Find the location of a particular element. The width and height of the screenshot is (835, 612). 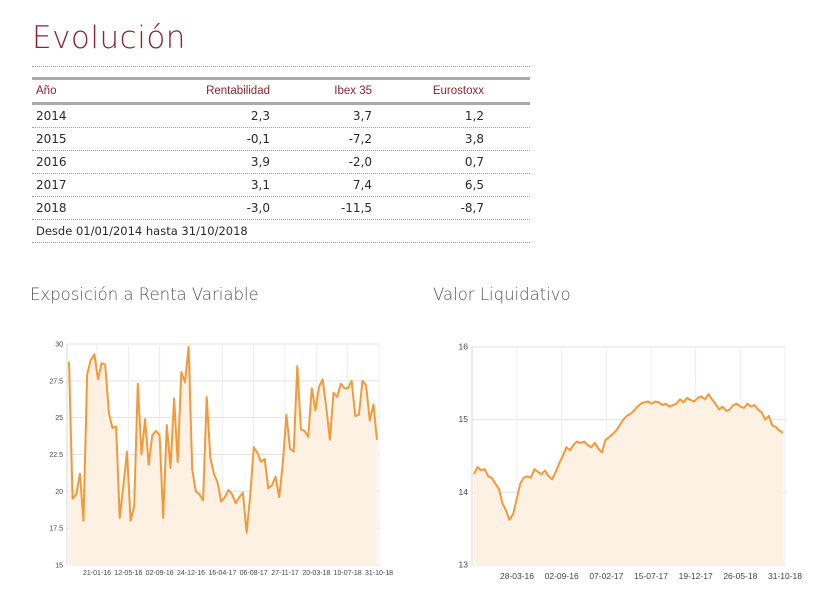

y-tick-label: 13 is located at coordinates (464, 565).